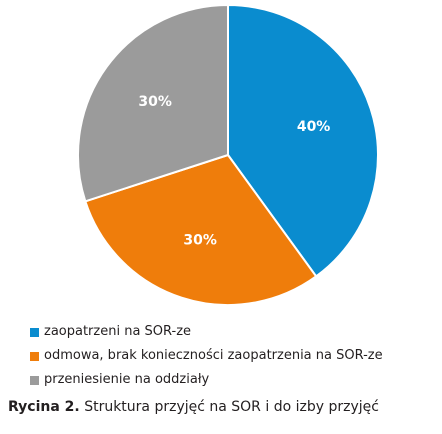  I want to click on pie-label-odmowa: 30%, so click(200, 241).